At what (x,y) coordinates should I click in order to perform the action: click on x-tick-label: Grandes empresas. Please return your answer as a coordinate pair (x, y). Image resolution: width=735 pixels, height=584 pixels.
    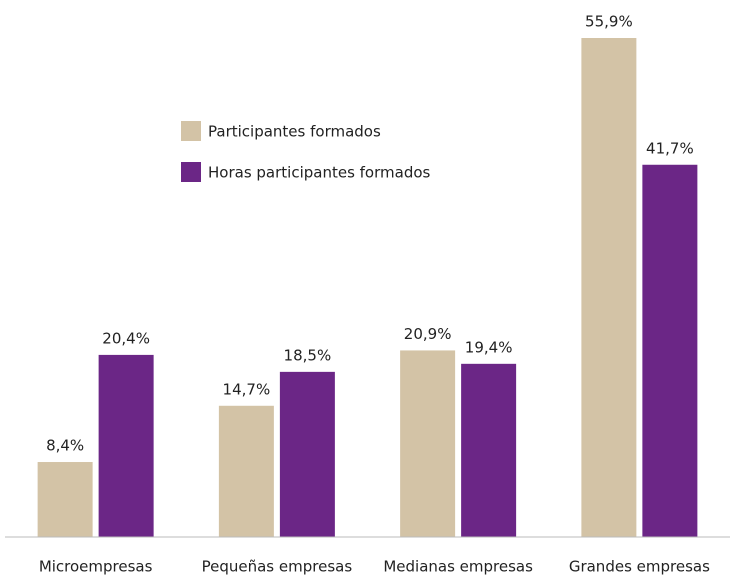
    Looking at the image, I should click on (639, 567).